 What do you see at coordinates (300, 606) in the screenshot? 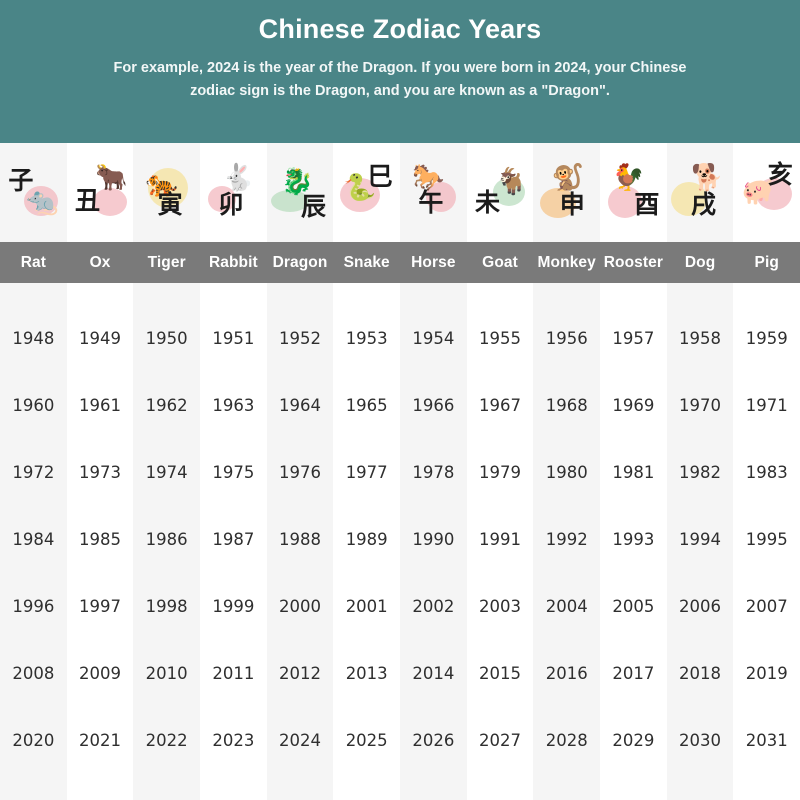
I see `year-cell: 2000` at bounding box center [300, 606].